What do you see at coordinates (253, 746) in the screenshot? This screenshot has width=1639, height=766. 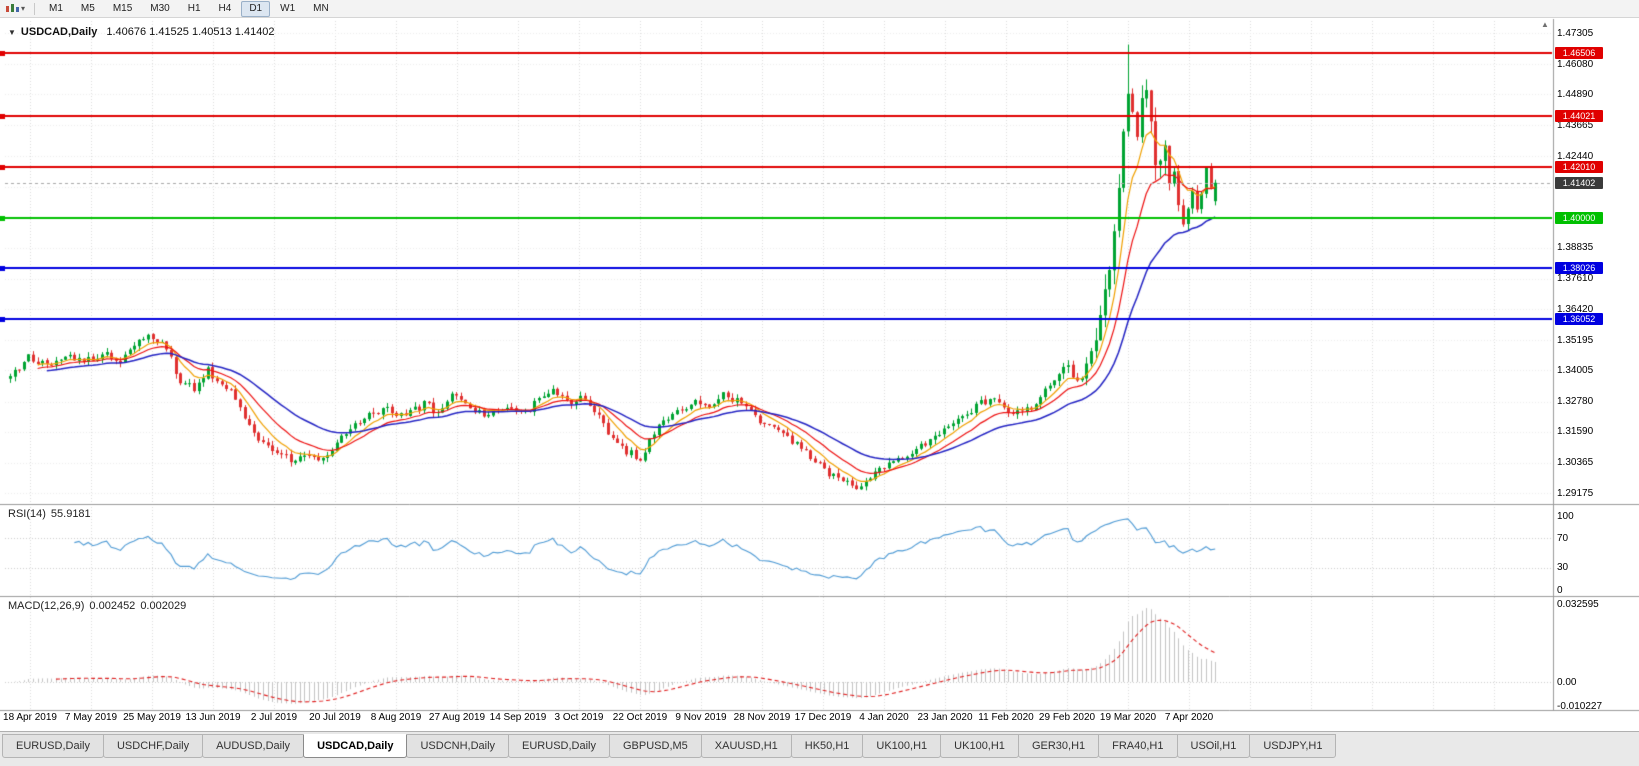 I see `chart-tab-2-audusd-daily: AUDUSD,Daily` at bounding box center [253, 746].